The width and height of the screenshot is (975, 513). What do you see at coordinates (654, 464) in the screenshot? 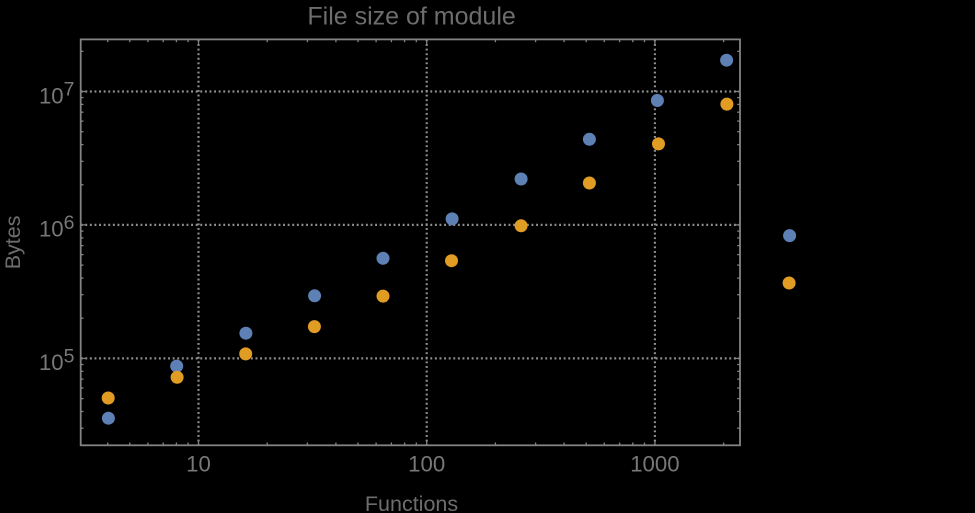
I see `svg-text: 1000` at bounding box center [654, 464].